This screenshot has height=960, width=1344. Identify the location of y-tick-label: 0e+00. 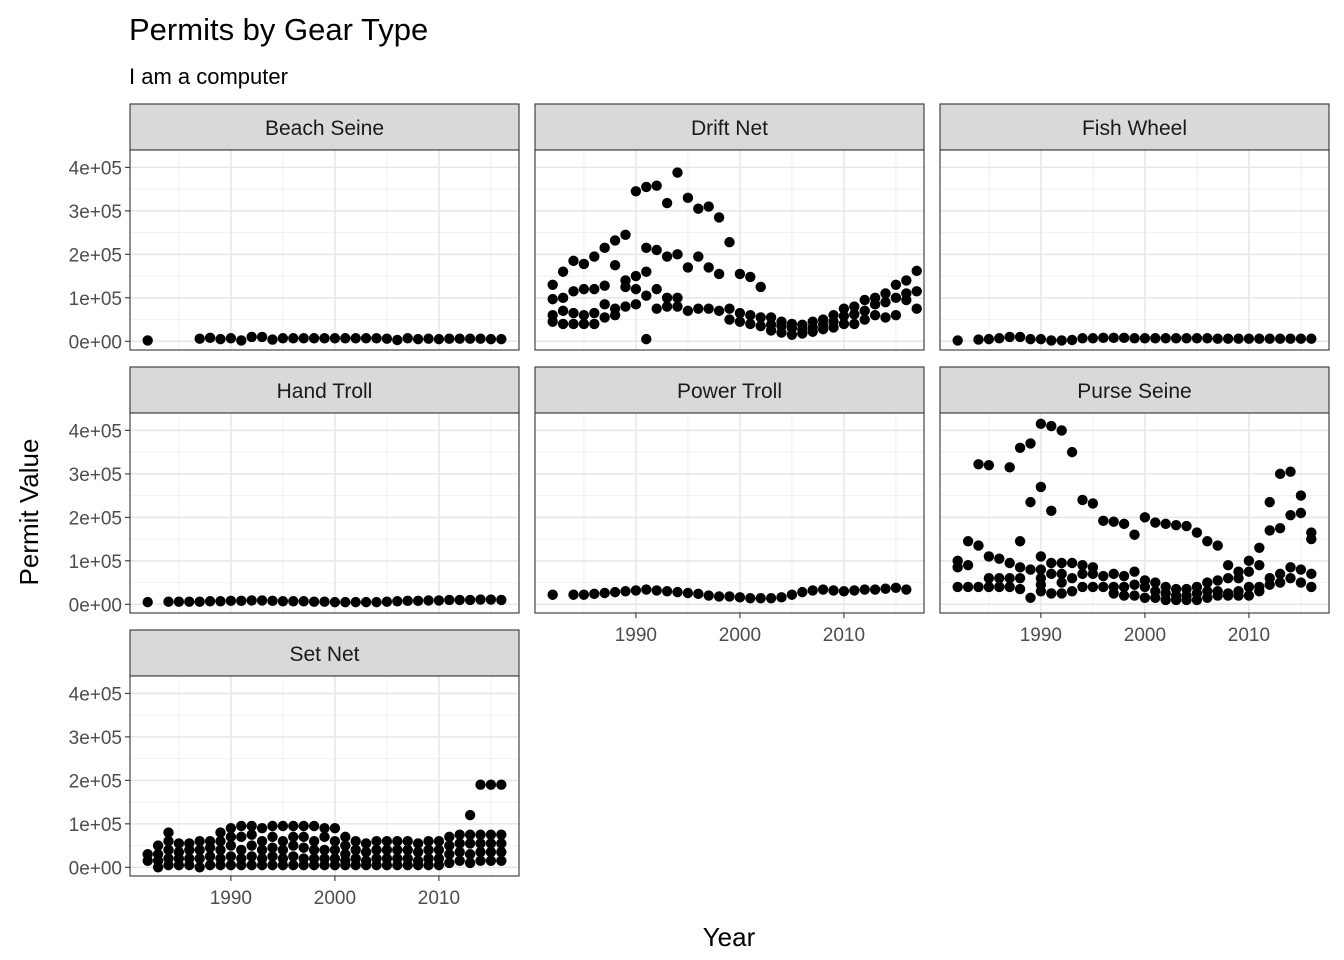
(95, 868).